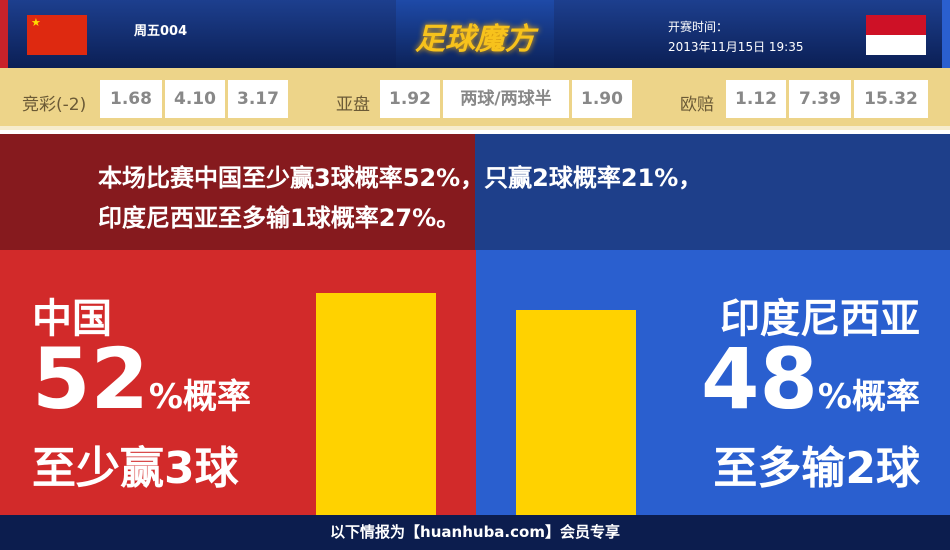 Image resolution: width=950 pixels, height=550 pixels. Describe the element at coordinates (135, 468) in the screenshot. I see `home-desc: 至少赢3球` at that location.